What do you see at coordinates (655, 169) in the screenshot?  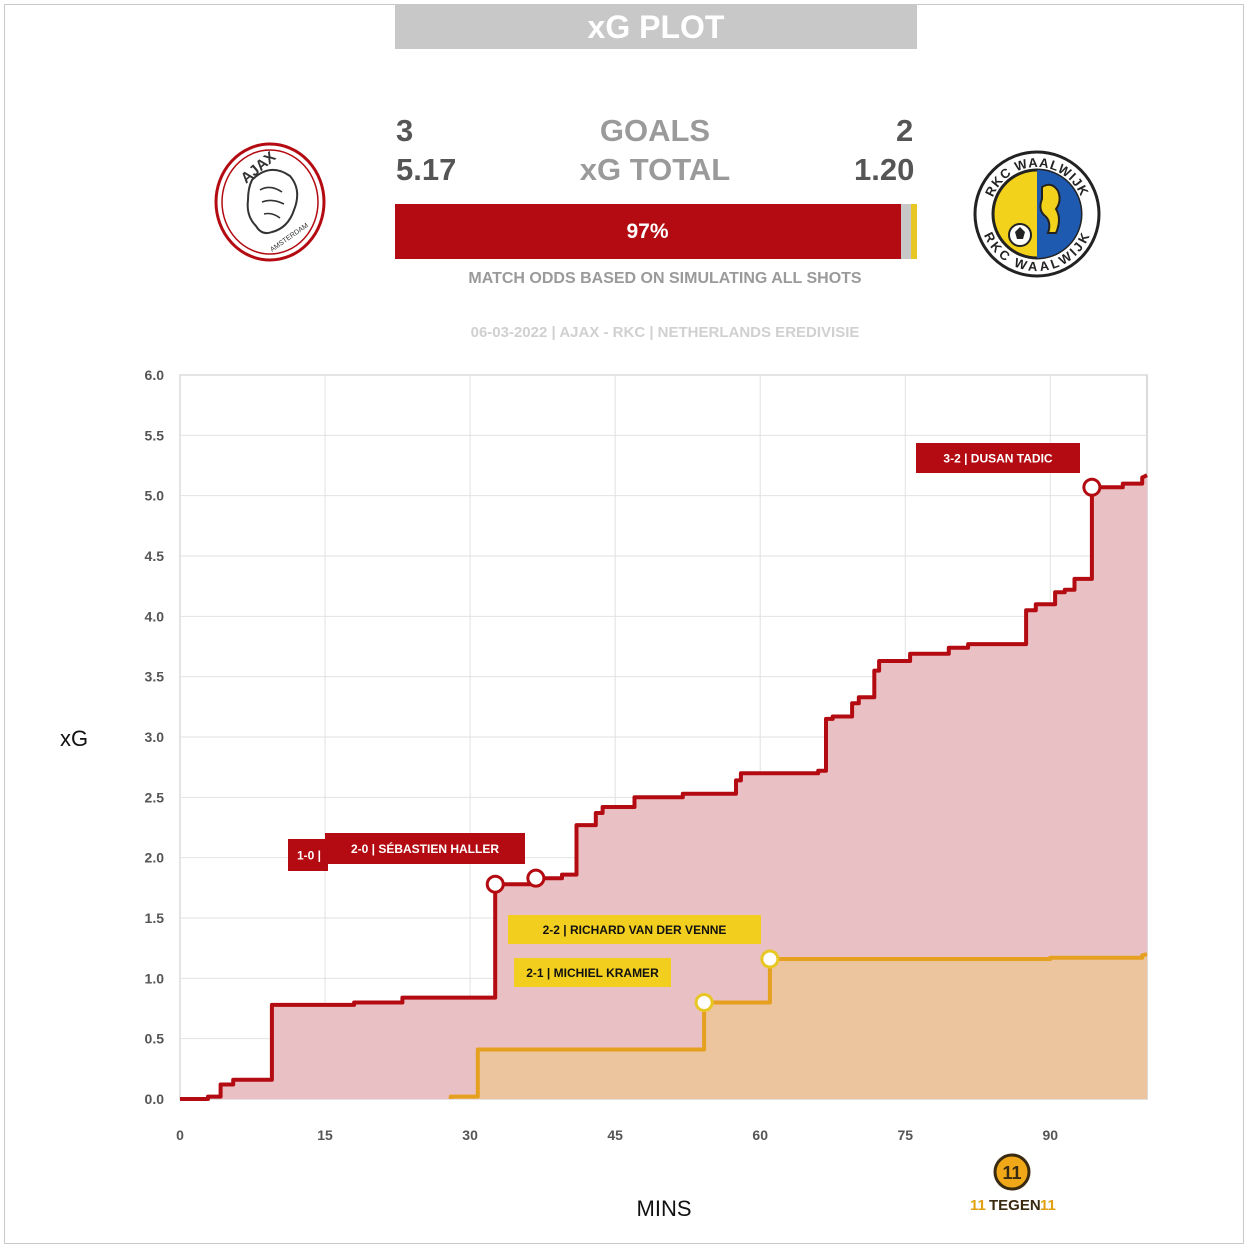 I see `xg-total-label: xG TOTAL` at bounding box center [655, 169].